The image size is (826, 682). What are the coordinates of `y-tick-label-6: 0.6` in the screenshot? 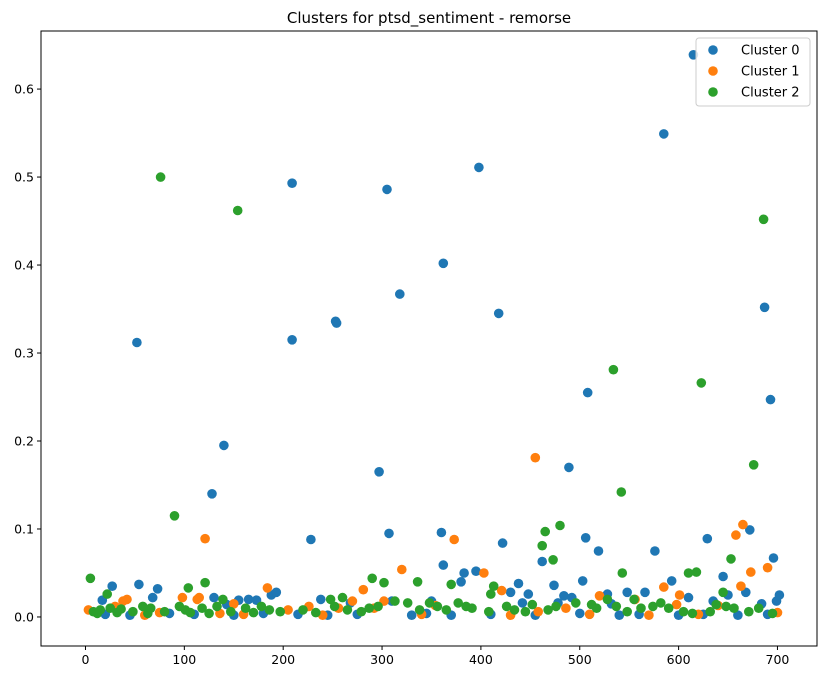 It's located at (24, 89).